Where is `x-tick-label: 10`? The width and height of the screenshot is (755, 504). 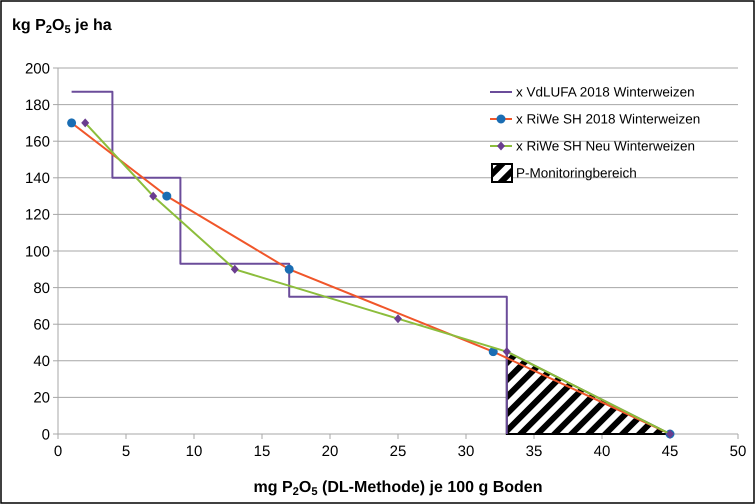 x-tick-label: 10 is located at coordinates (194, 451).